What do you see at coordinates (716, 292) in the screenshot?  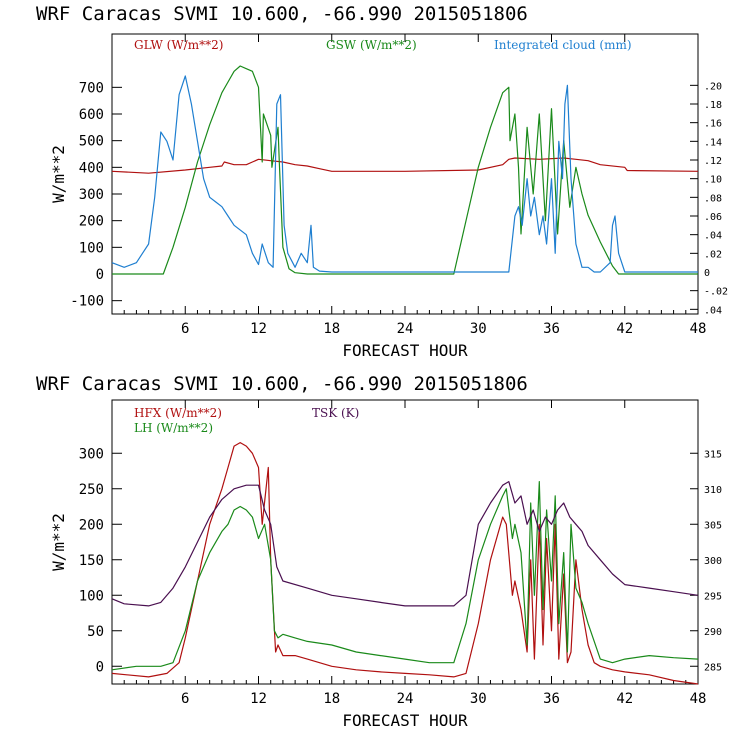 I see `right-tick-label: -.02` at bounding box center [716, 292].